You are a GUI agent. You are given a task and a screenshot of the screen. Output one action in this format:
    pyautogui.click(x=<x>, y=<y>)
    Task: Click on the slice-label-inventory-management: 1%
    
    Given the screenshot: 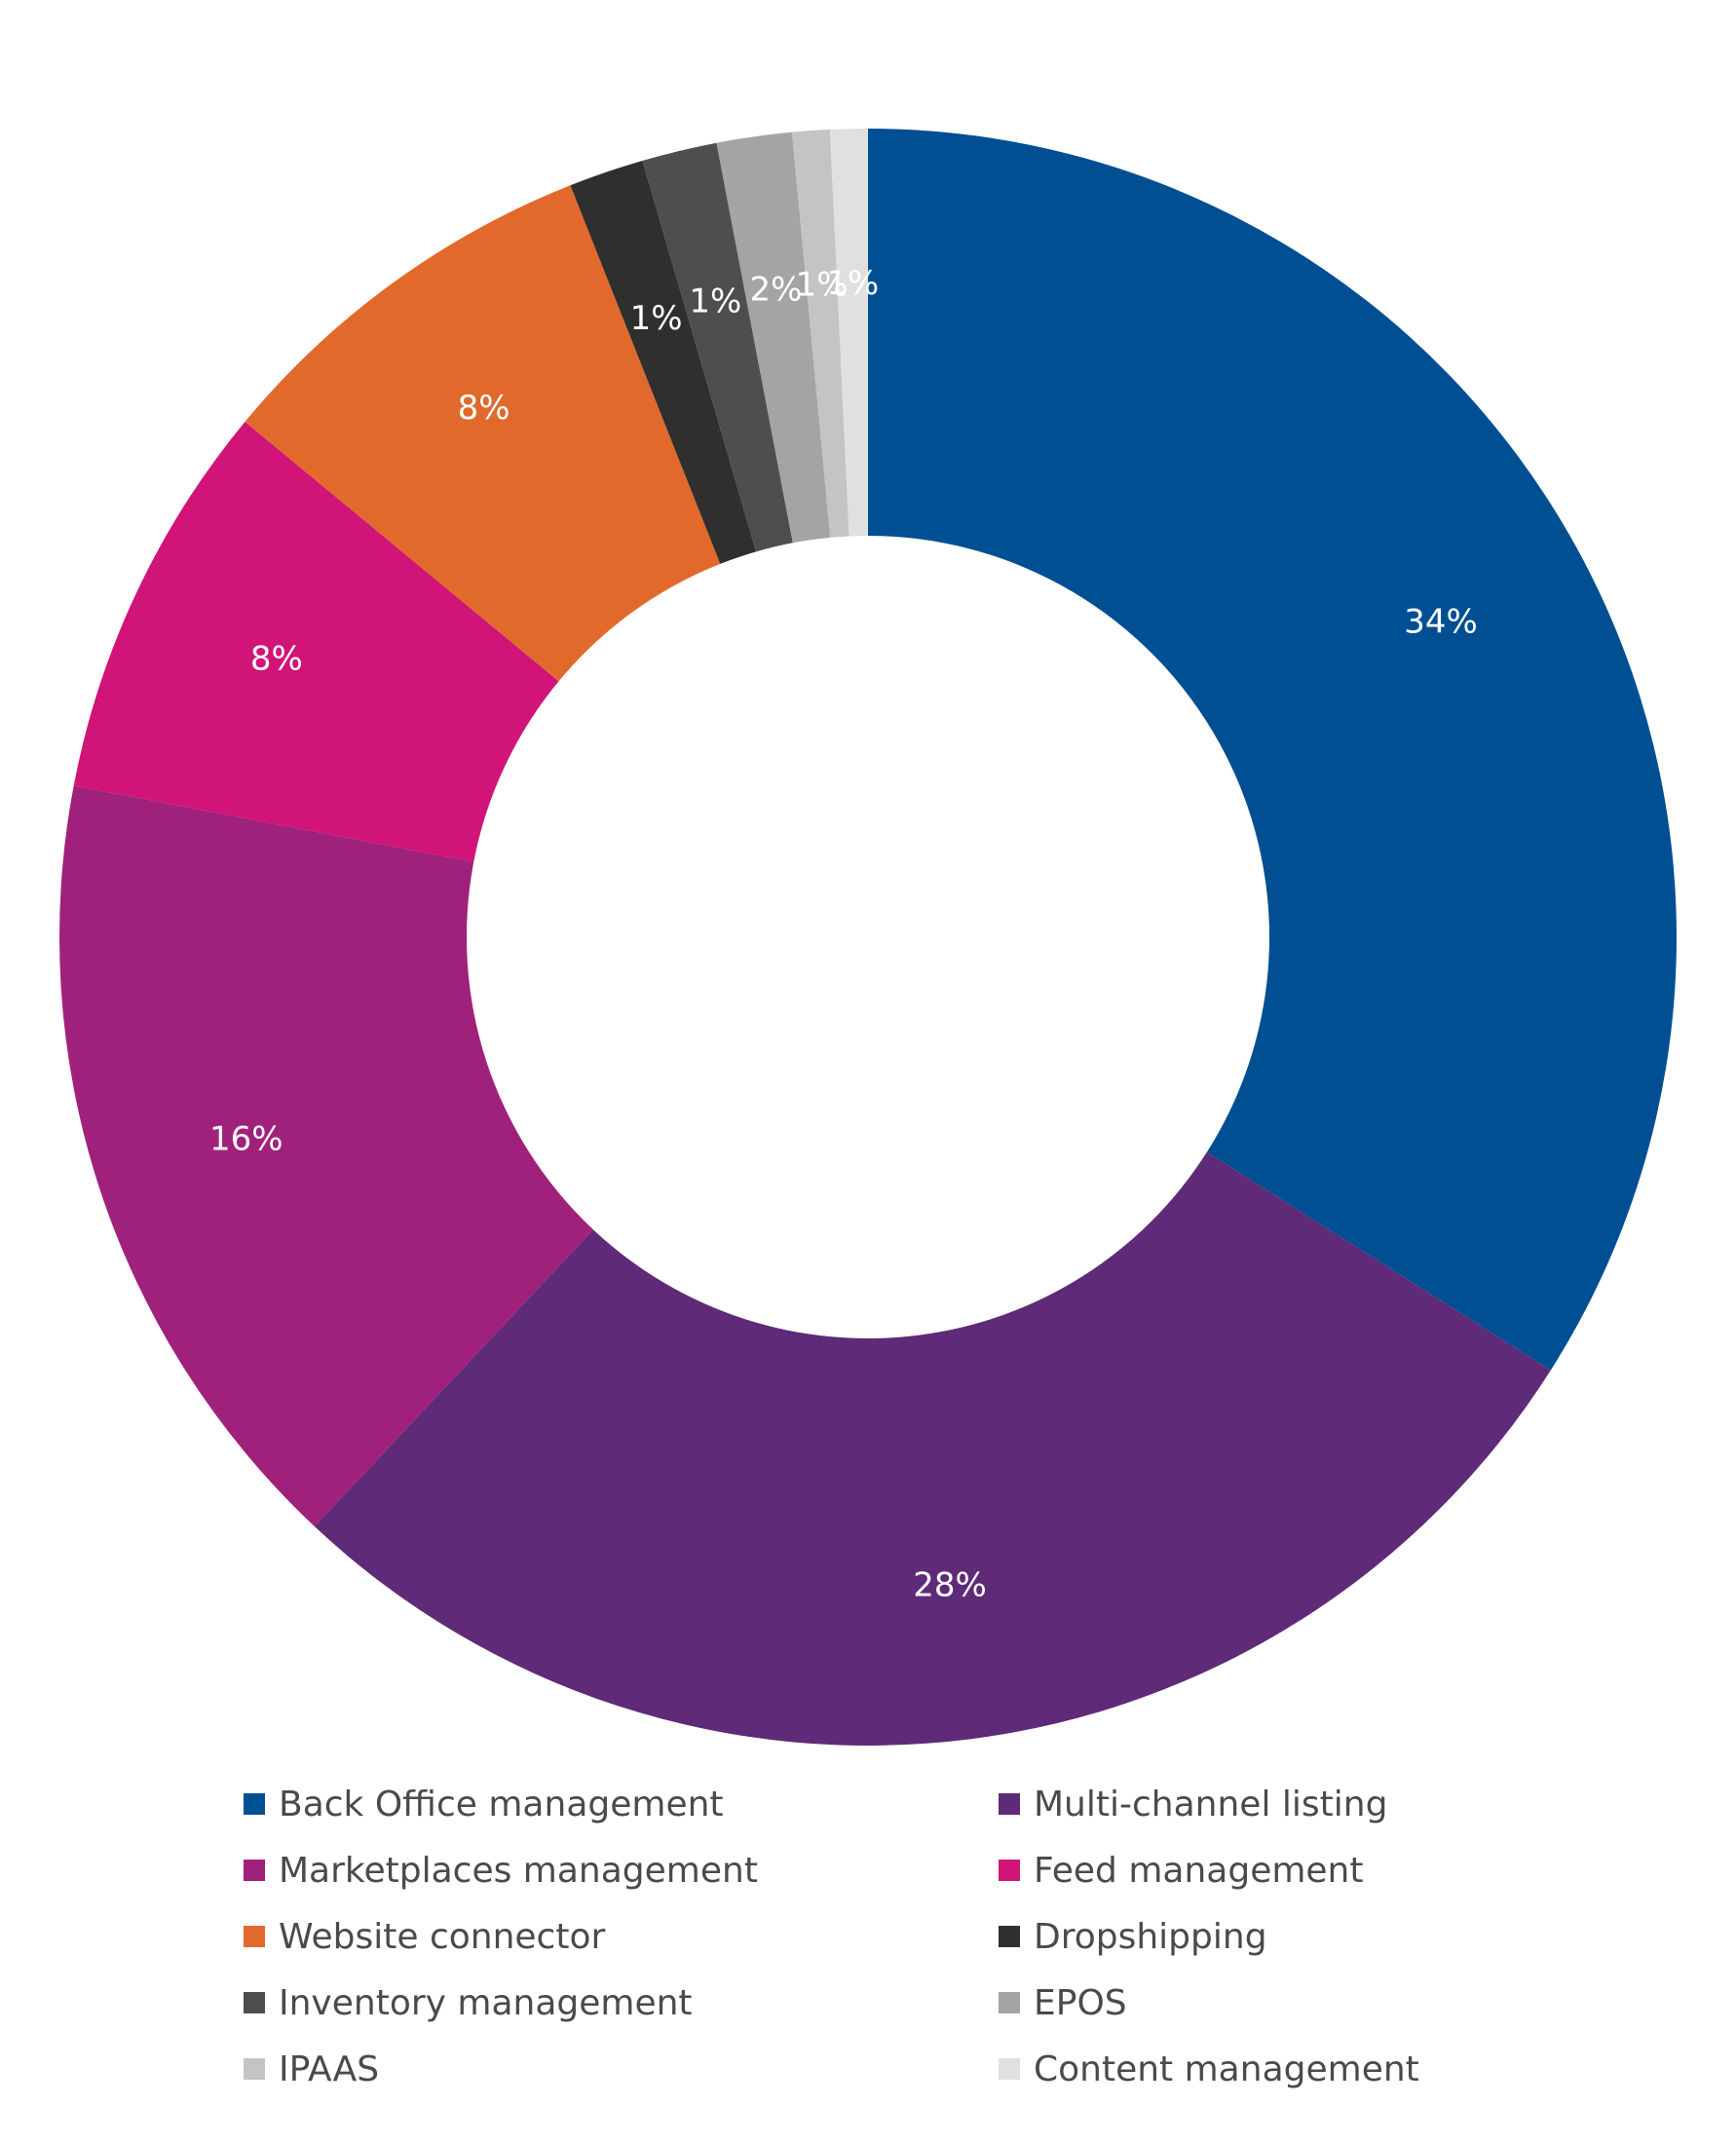 What is the action you would take?
    pyautogui.click(x=715, y=301)
    